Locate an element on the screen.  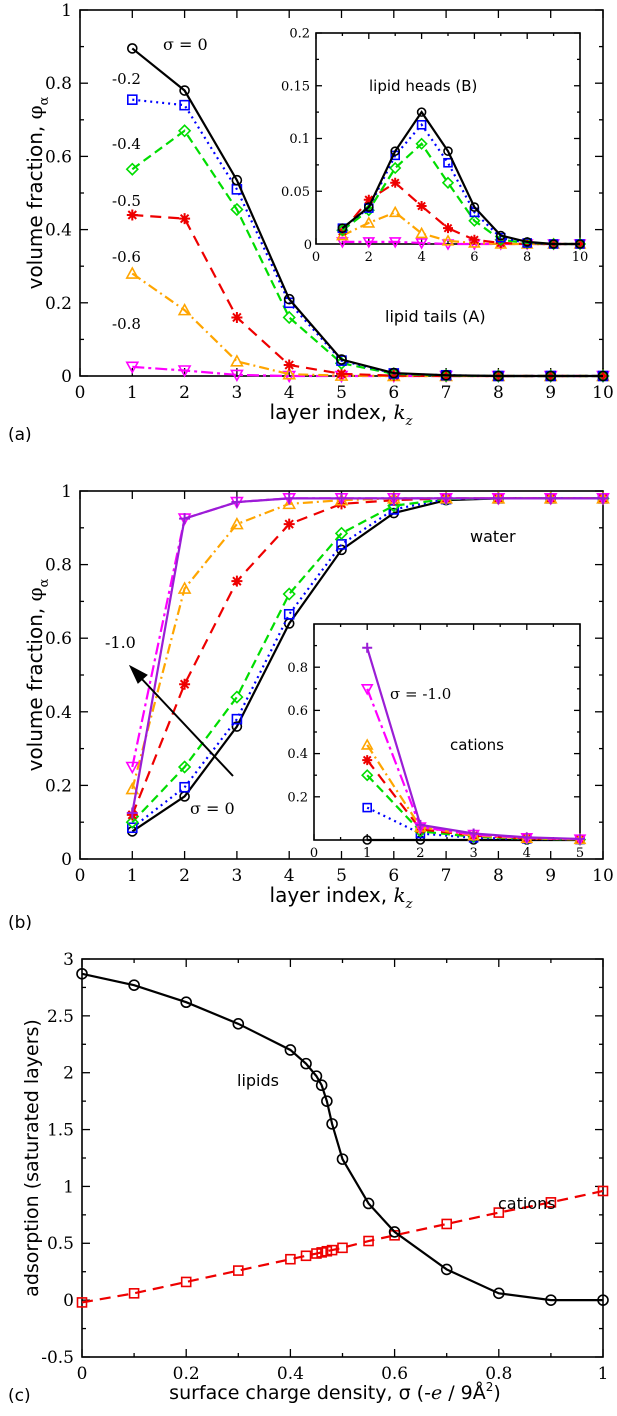
a-inset-y-tick-label: 0.05 is located at coordinates (295, 192).